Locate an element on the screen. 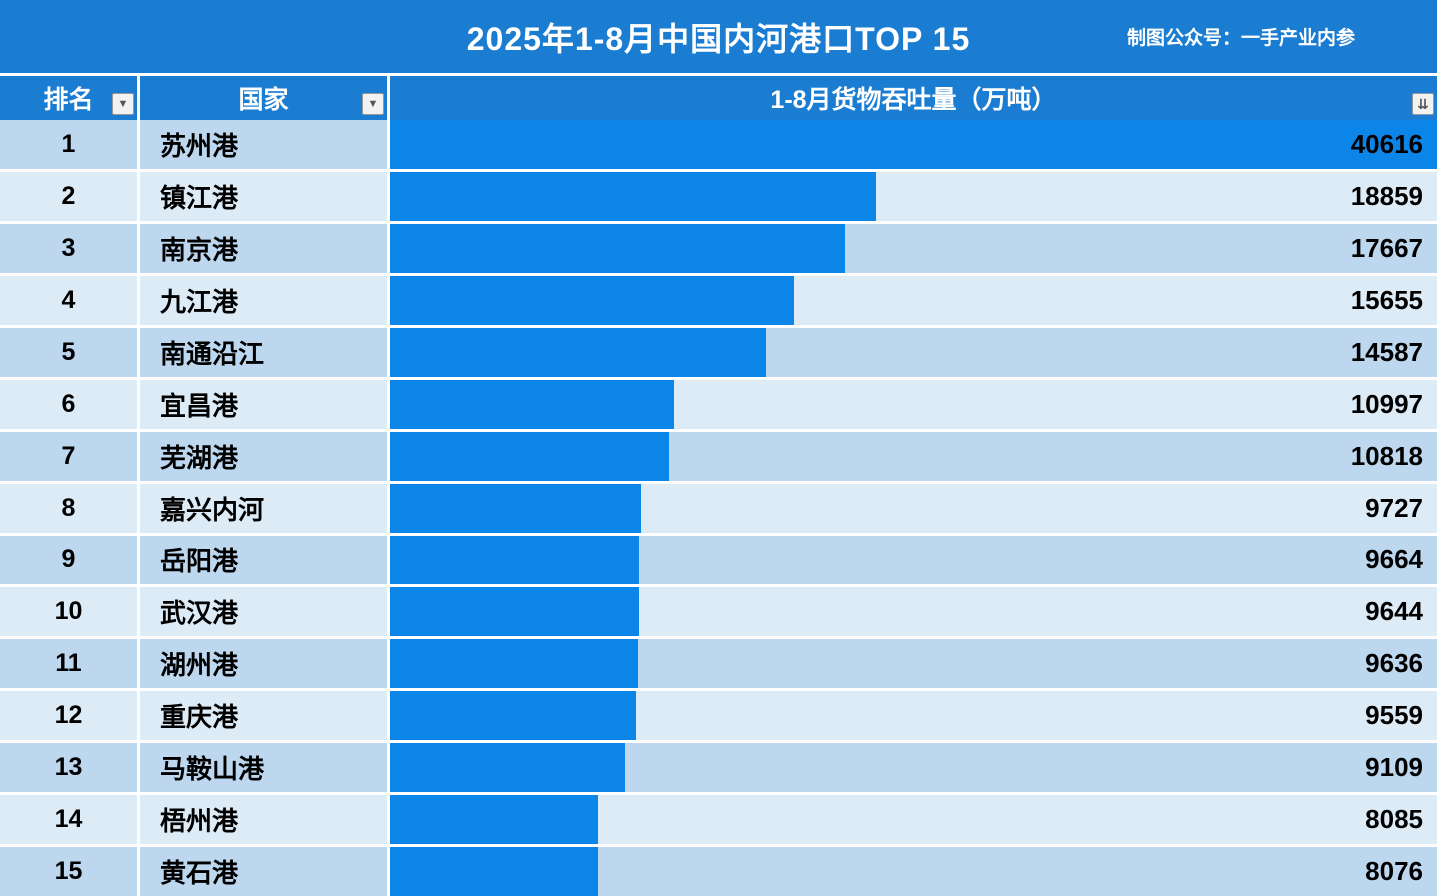  value-label: 40616 is located at coordinates (1386, 143).